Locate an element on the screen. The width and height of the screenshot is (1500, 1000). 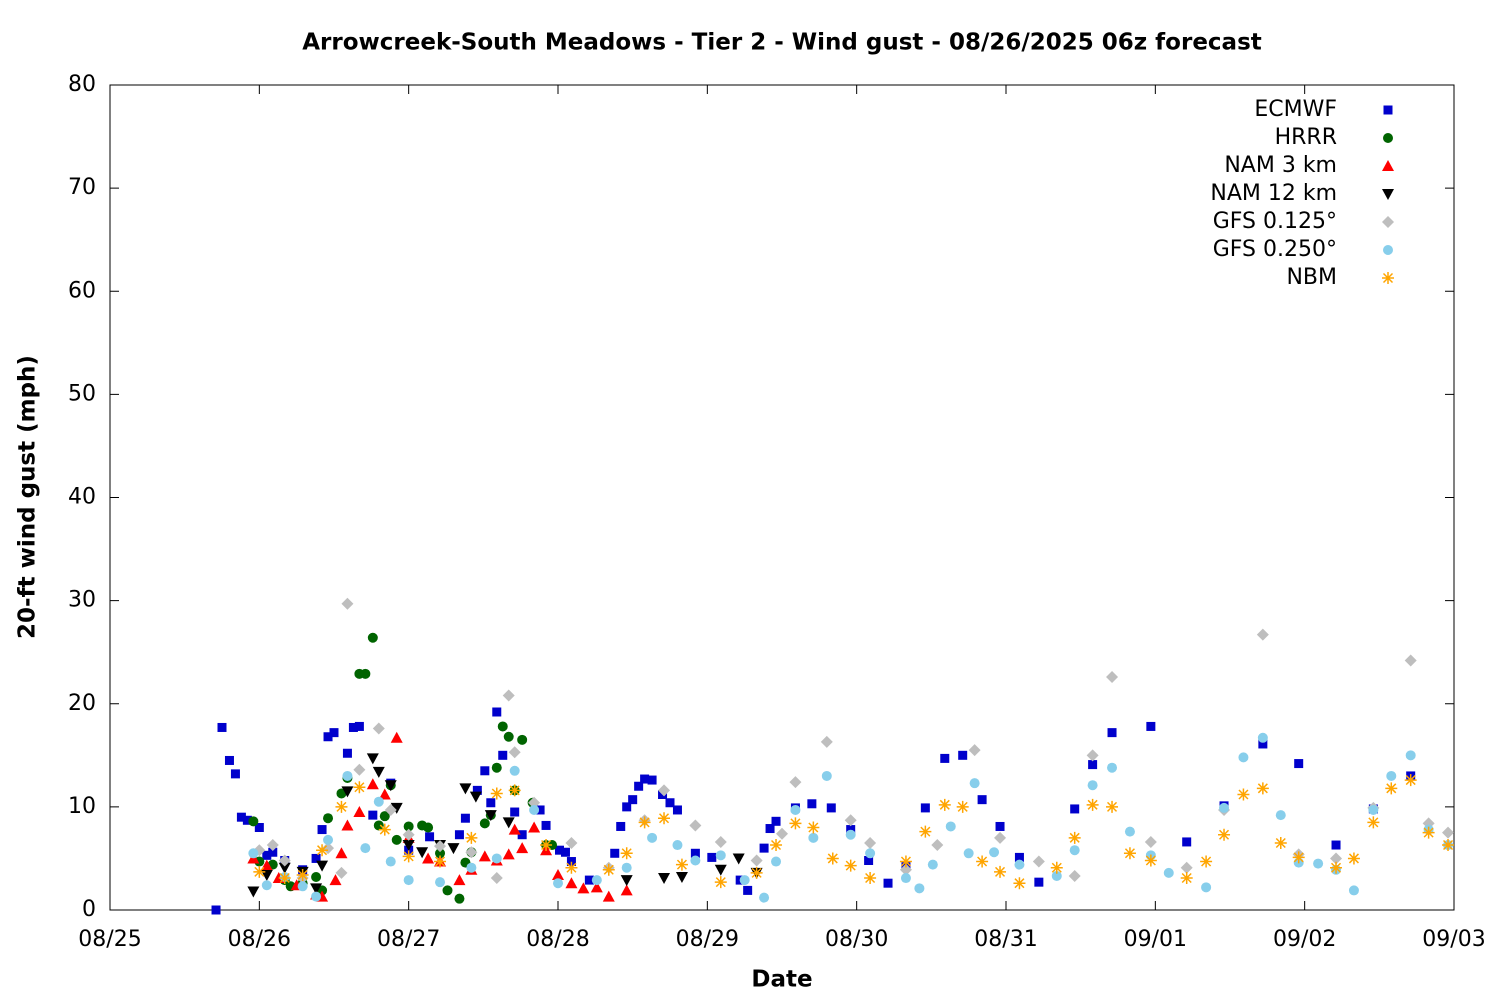
y-tick-label: 10 is located at coordinates (82, 806).